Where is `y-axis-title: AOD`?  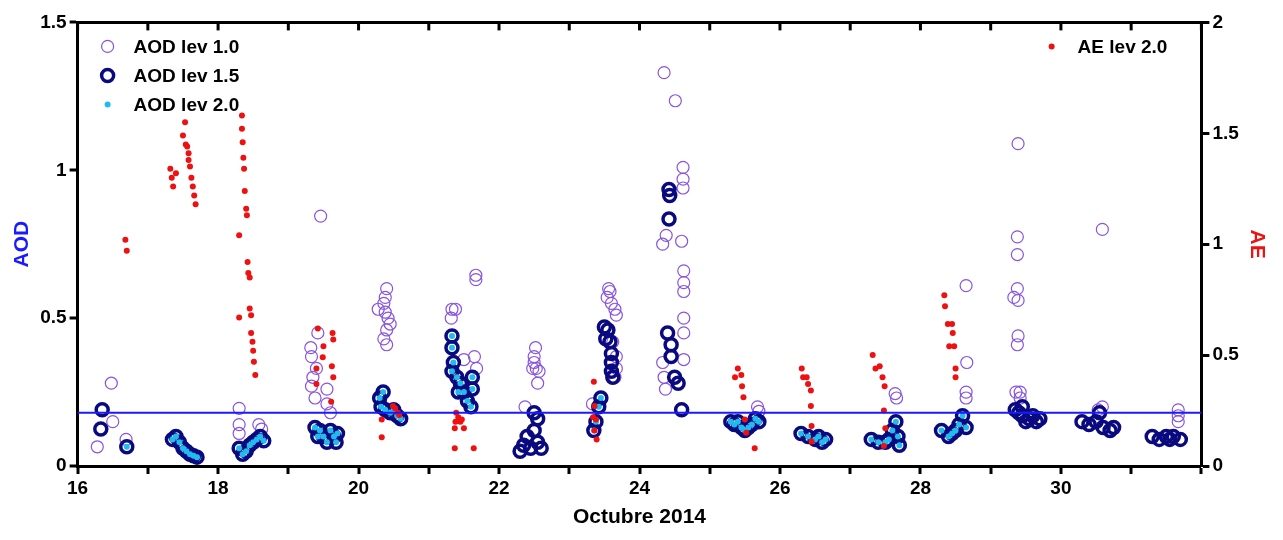 y-axis-title: AOD is located at coordinates (21, 244).